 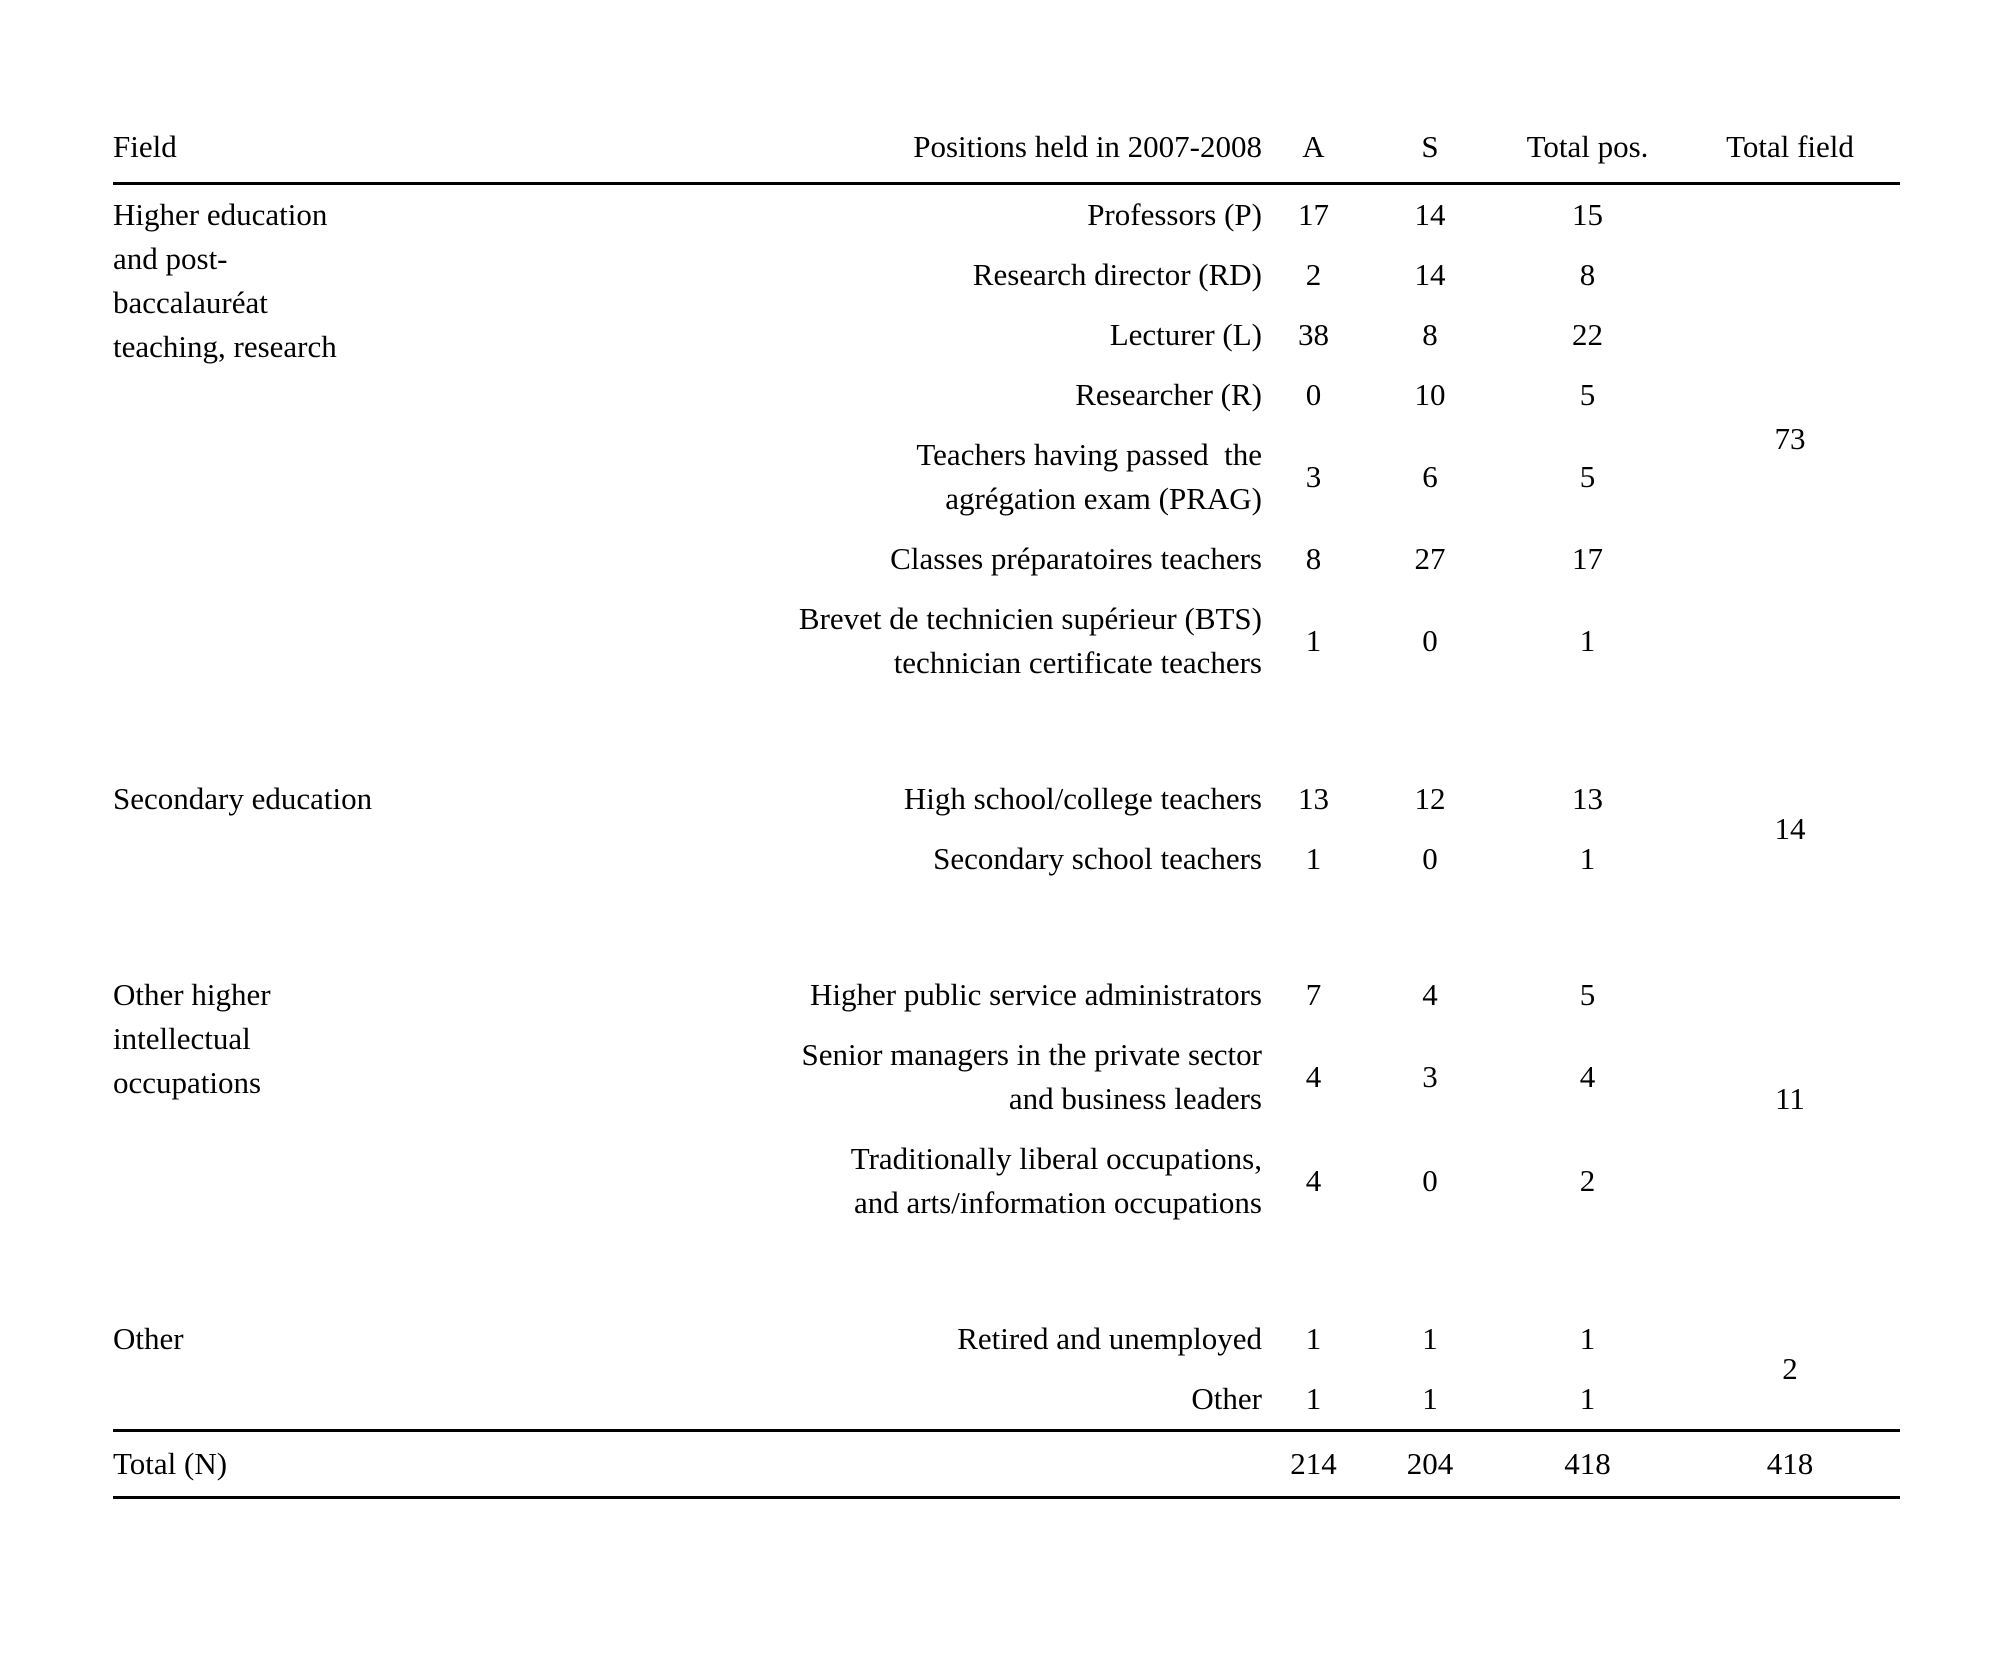 What do you see at coordinates (1587, 1076) in the screenshot?
I see `total-pos-value-cell: 4` at bounding box center [1587, 1076].